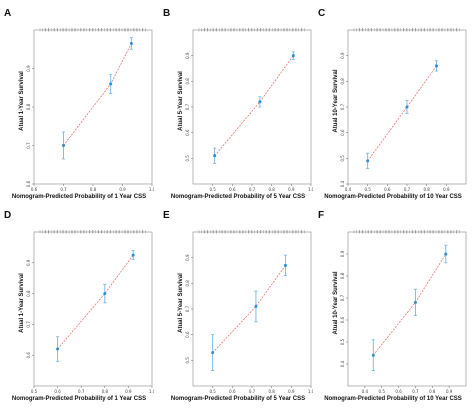  I want to click on panel-letter: A, so click(8, 13).